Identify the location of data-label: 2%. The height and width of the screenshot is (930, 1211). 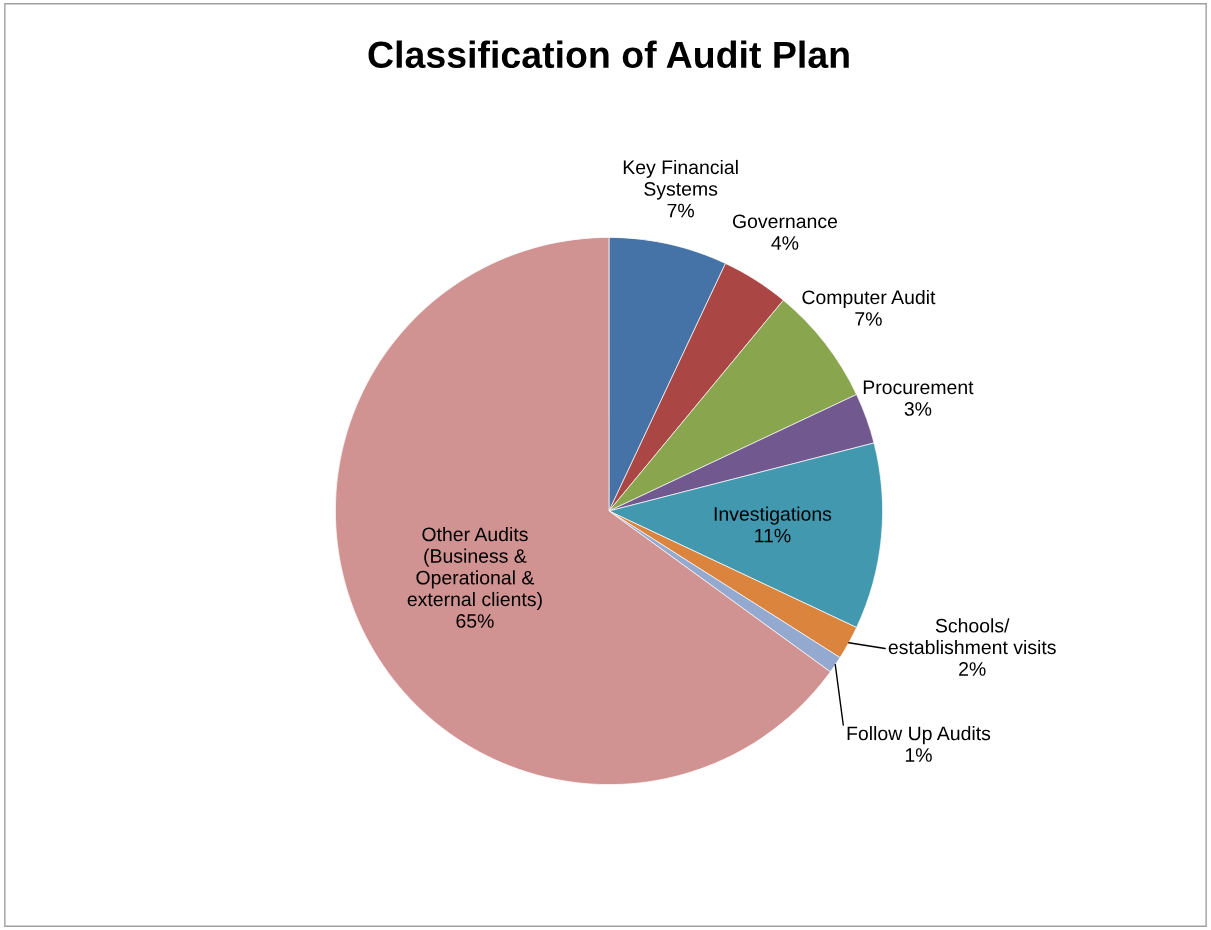
(972, 669).